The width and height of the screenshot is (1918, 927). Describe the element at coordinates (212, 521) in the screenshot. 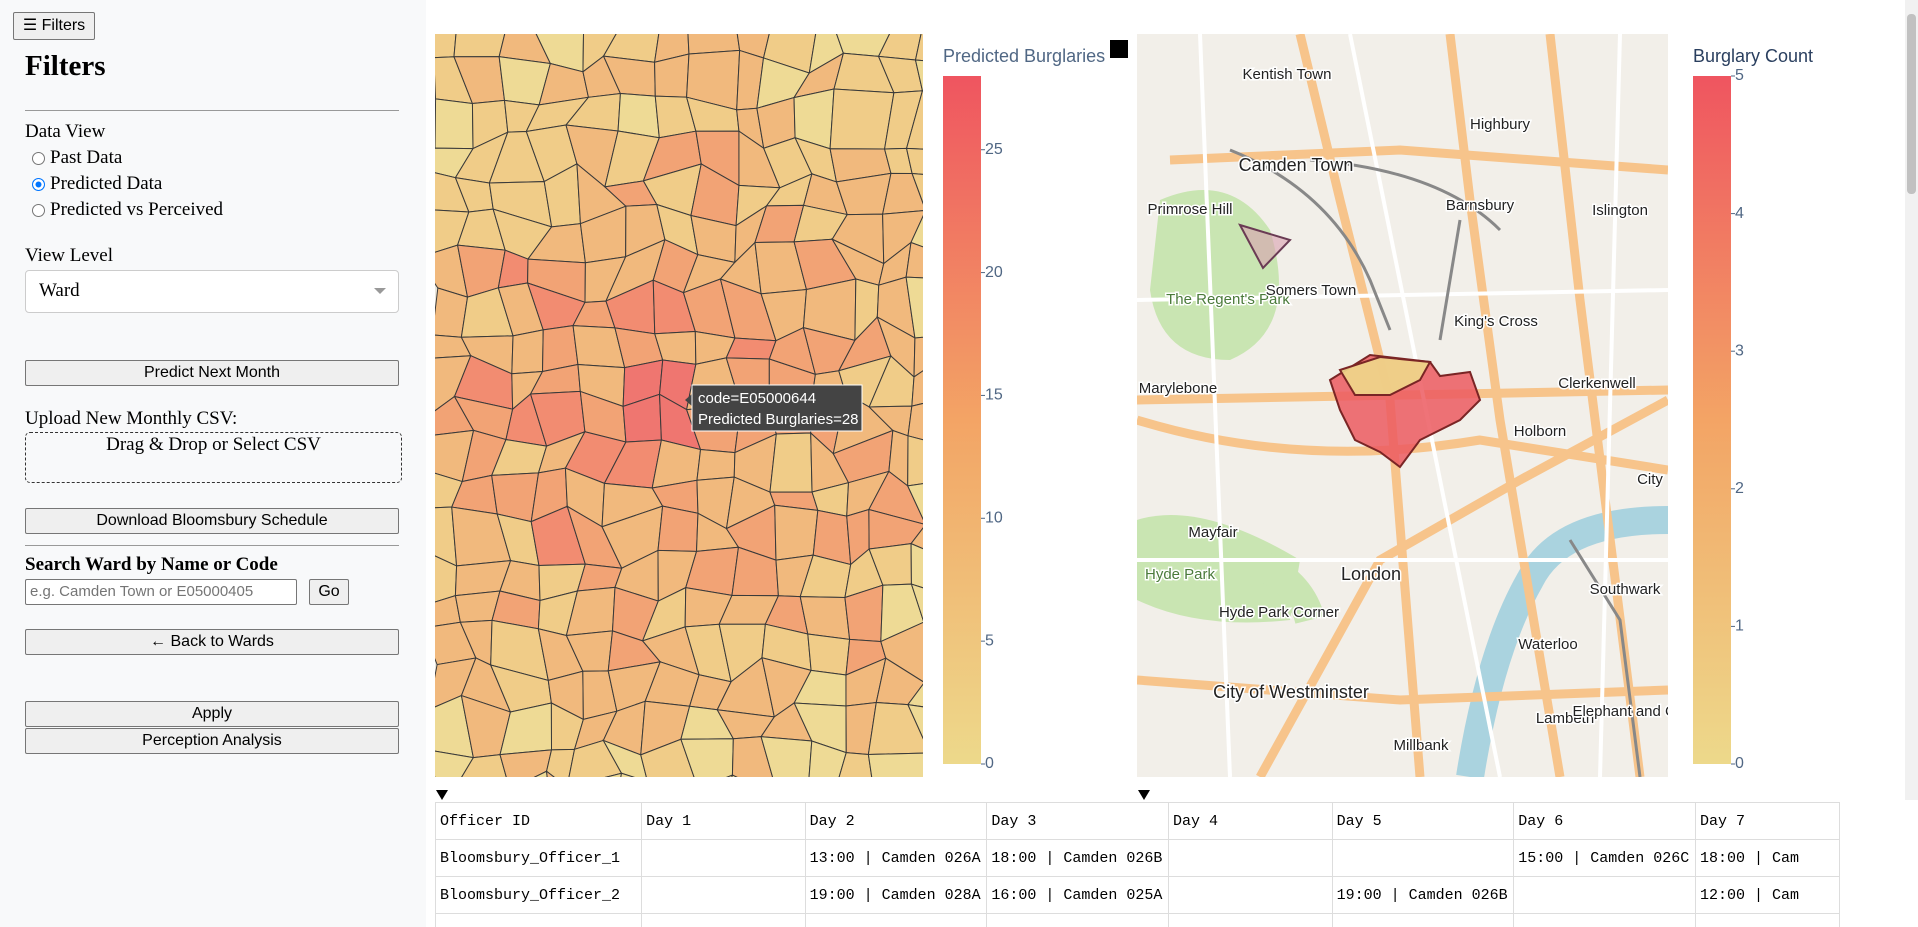

I see `download-button: Download Bloomsbury Schedule` at that location.